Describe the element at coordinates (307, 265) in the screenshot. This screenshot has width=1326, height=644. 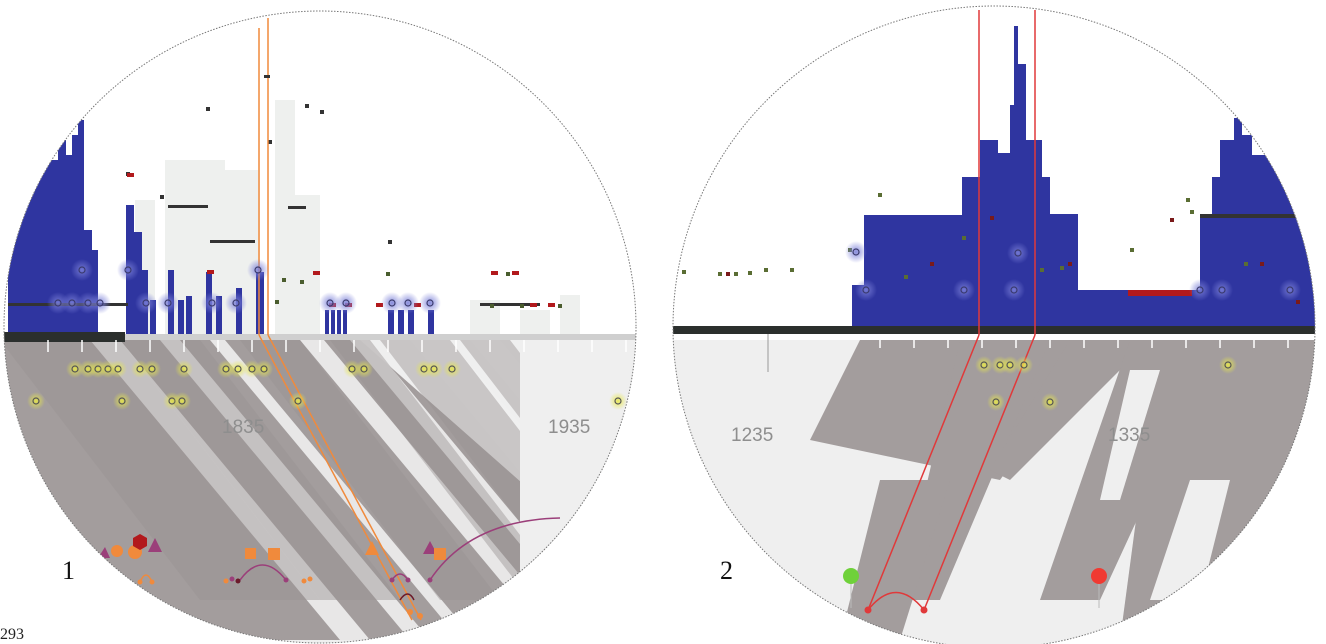
I see `pale-bar` at that location.